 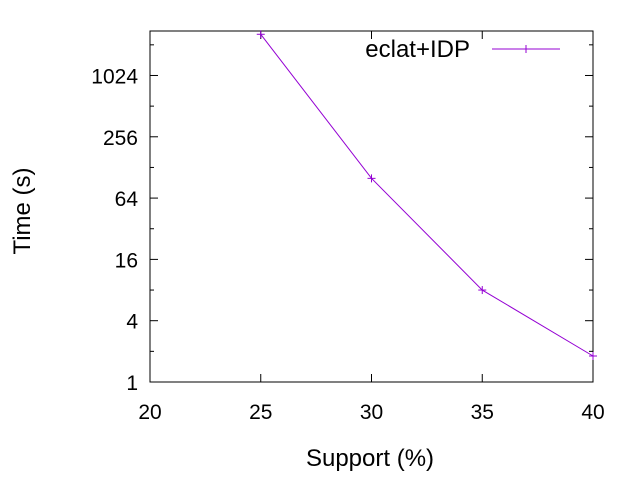 I want to click on y-tick-label: 64, so click(x=127, y=199).